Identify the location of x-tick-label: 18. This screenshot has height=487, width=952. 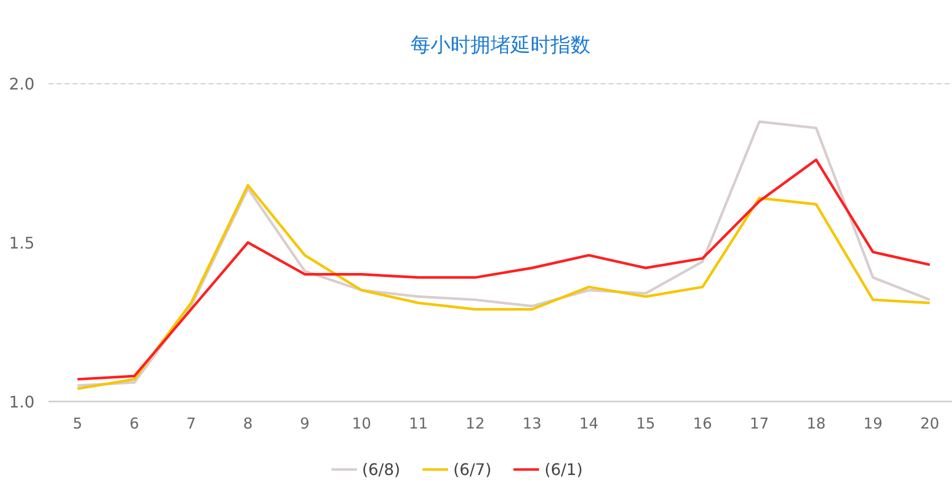
(816, 423).